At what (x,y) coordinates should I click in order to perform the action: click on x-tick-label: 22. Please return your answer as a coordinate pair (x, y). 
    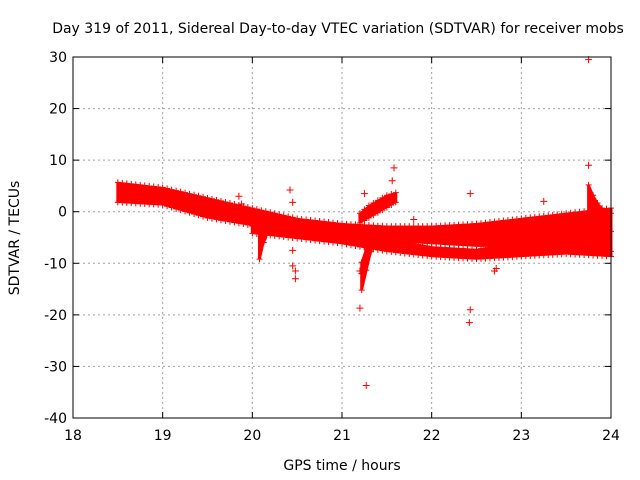
    Looking at the image, I should click on (432, 436).